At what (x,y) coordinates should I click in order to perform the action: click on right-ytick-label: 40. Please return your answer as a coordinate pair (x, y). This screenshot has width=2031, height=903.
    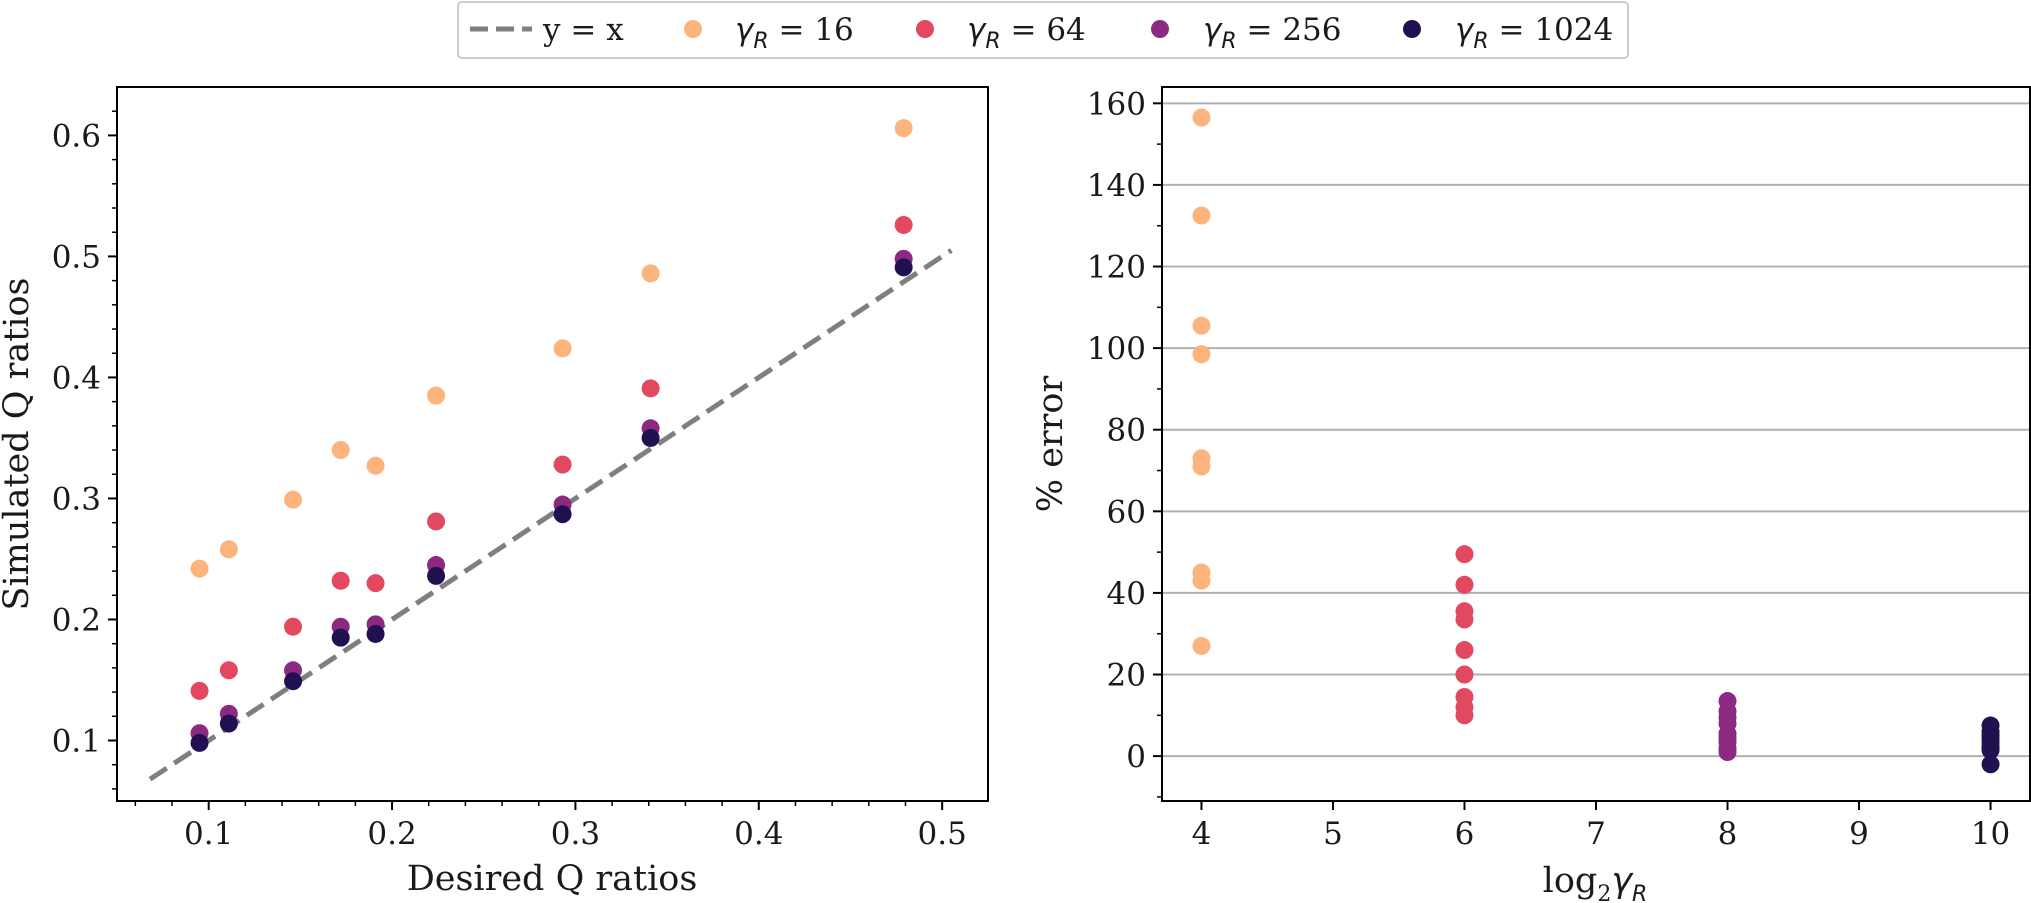
    Looking at the image, I should click on (1126, 594).